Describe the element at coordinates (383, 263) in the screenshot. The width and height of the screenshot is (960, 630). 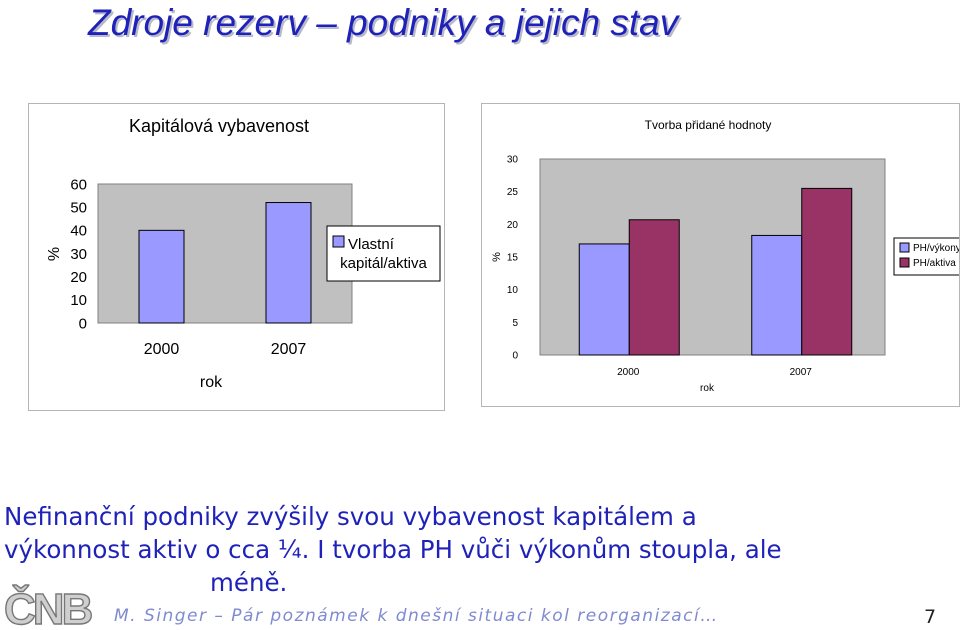
I see `legend-label-line: kapitál/aktiva` at that location.